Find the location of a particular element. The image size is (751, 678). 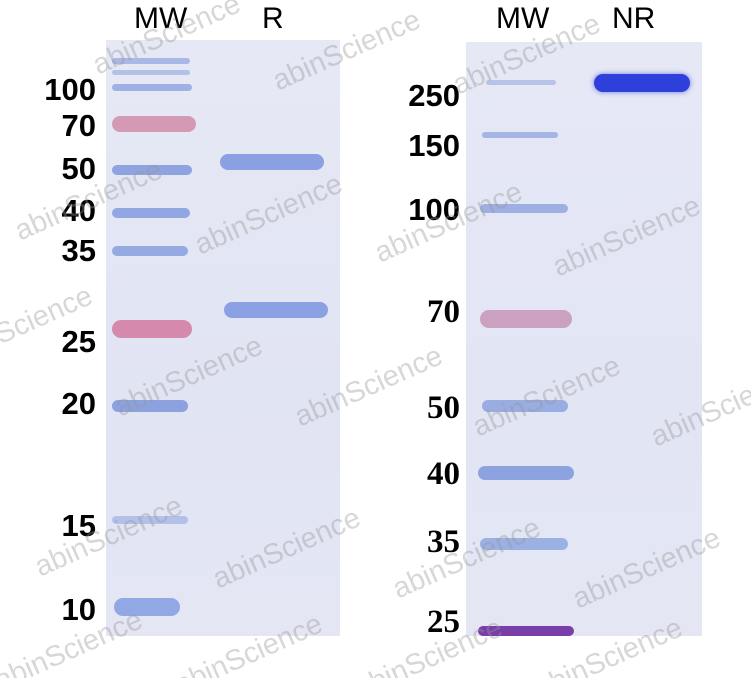

left-marker-label: 25 is located at coordinates (78, 341).